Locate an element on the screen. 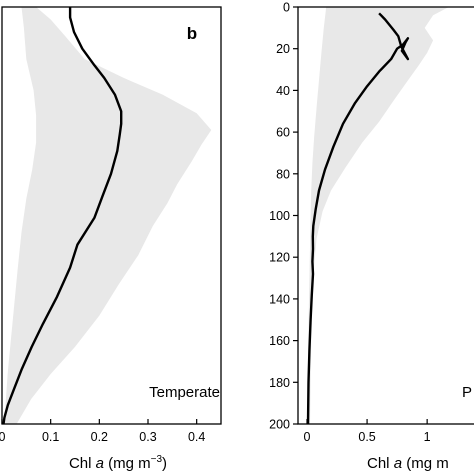 This screenshot has width=474, height=474. region-label: Temperate is located at coordinates (184, 392).